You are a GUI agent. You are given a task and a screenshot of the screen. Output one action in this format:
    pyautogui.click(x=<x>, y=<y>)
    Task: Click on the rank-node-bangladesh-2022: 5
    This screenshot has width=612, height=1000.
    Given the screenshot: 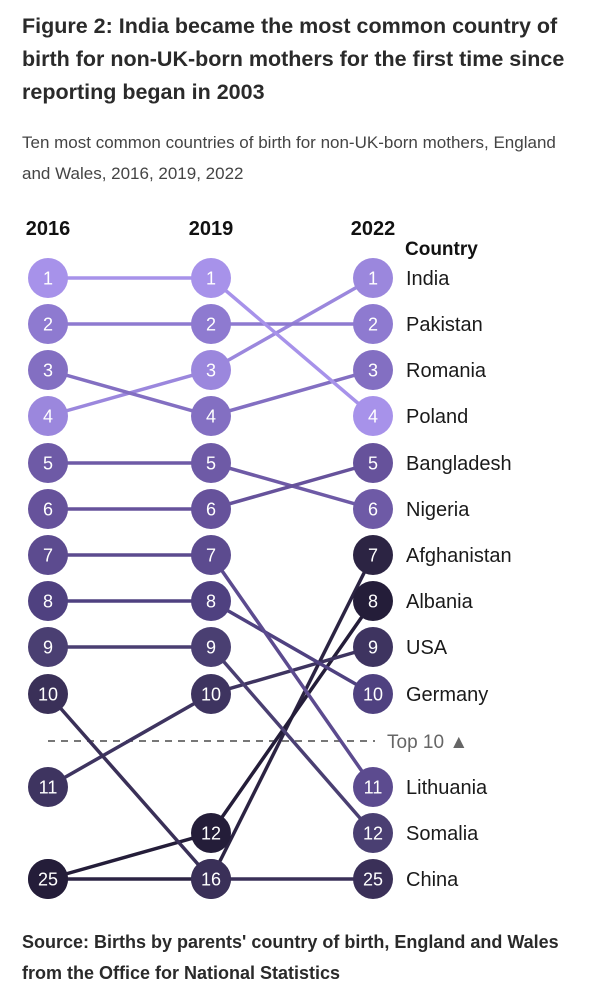 What is the action you would take?
    pyautogui.click(x=373, y=463)
    